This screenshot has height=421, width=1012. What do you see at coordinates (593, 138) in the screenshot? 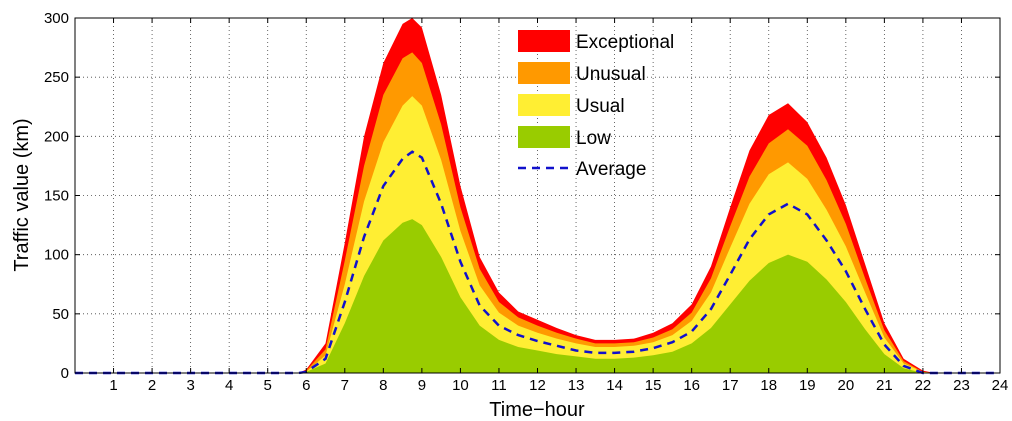
I see `legend-label-low: Low` at bounding box center [593, 138].